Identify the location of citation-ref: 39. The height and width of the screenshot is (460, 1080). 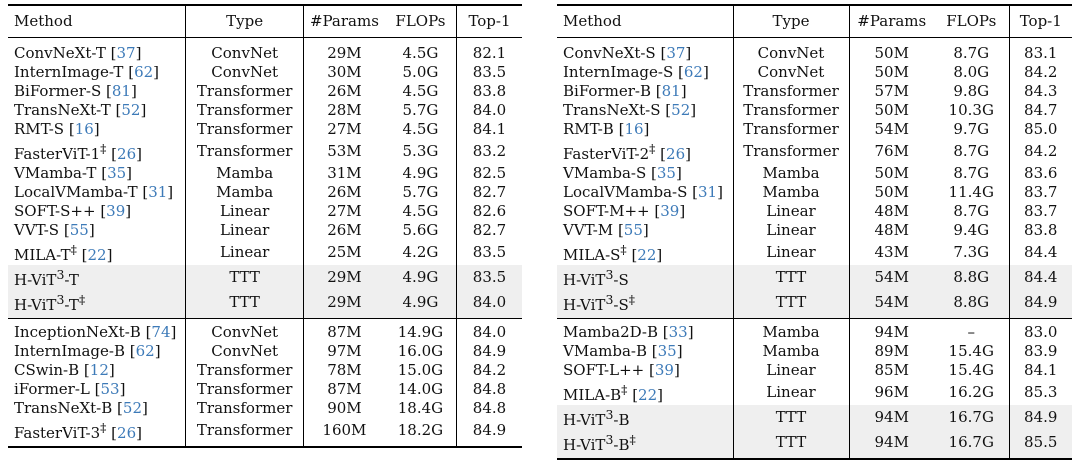
(670, 211).